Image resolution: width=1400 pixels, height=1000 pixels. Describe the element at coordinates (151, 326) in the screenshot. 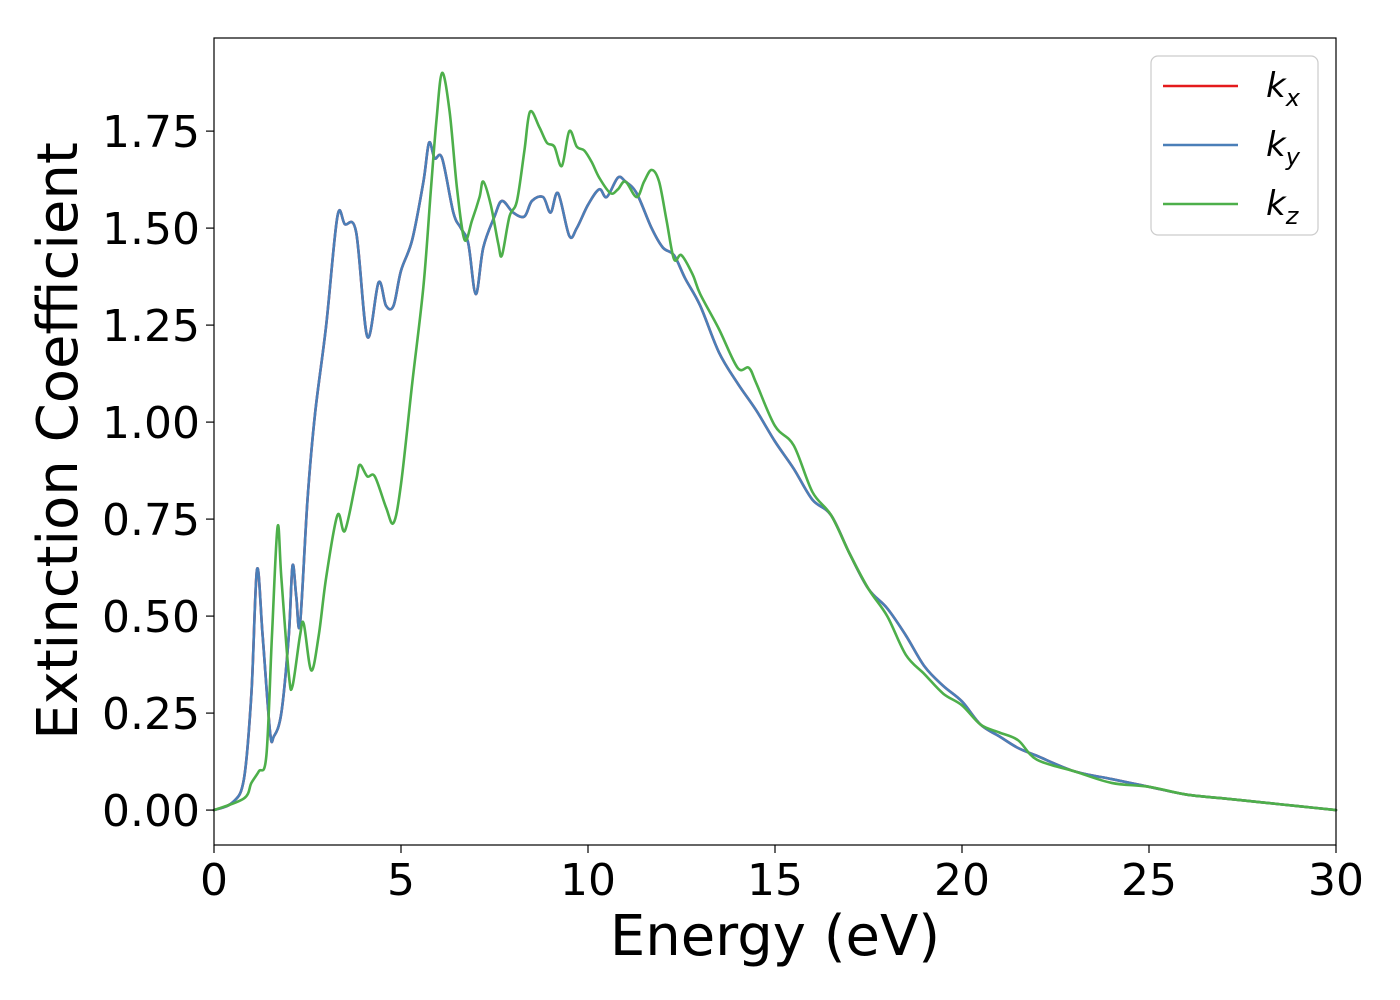

I see `y-tick-label: 1.25` at that location.